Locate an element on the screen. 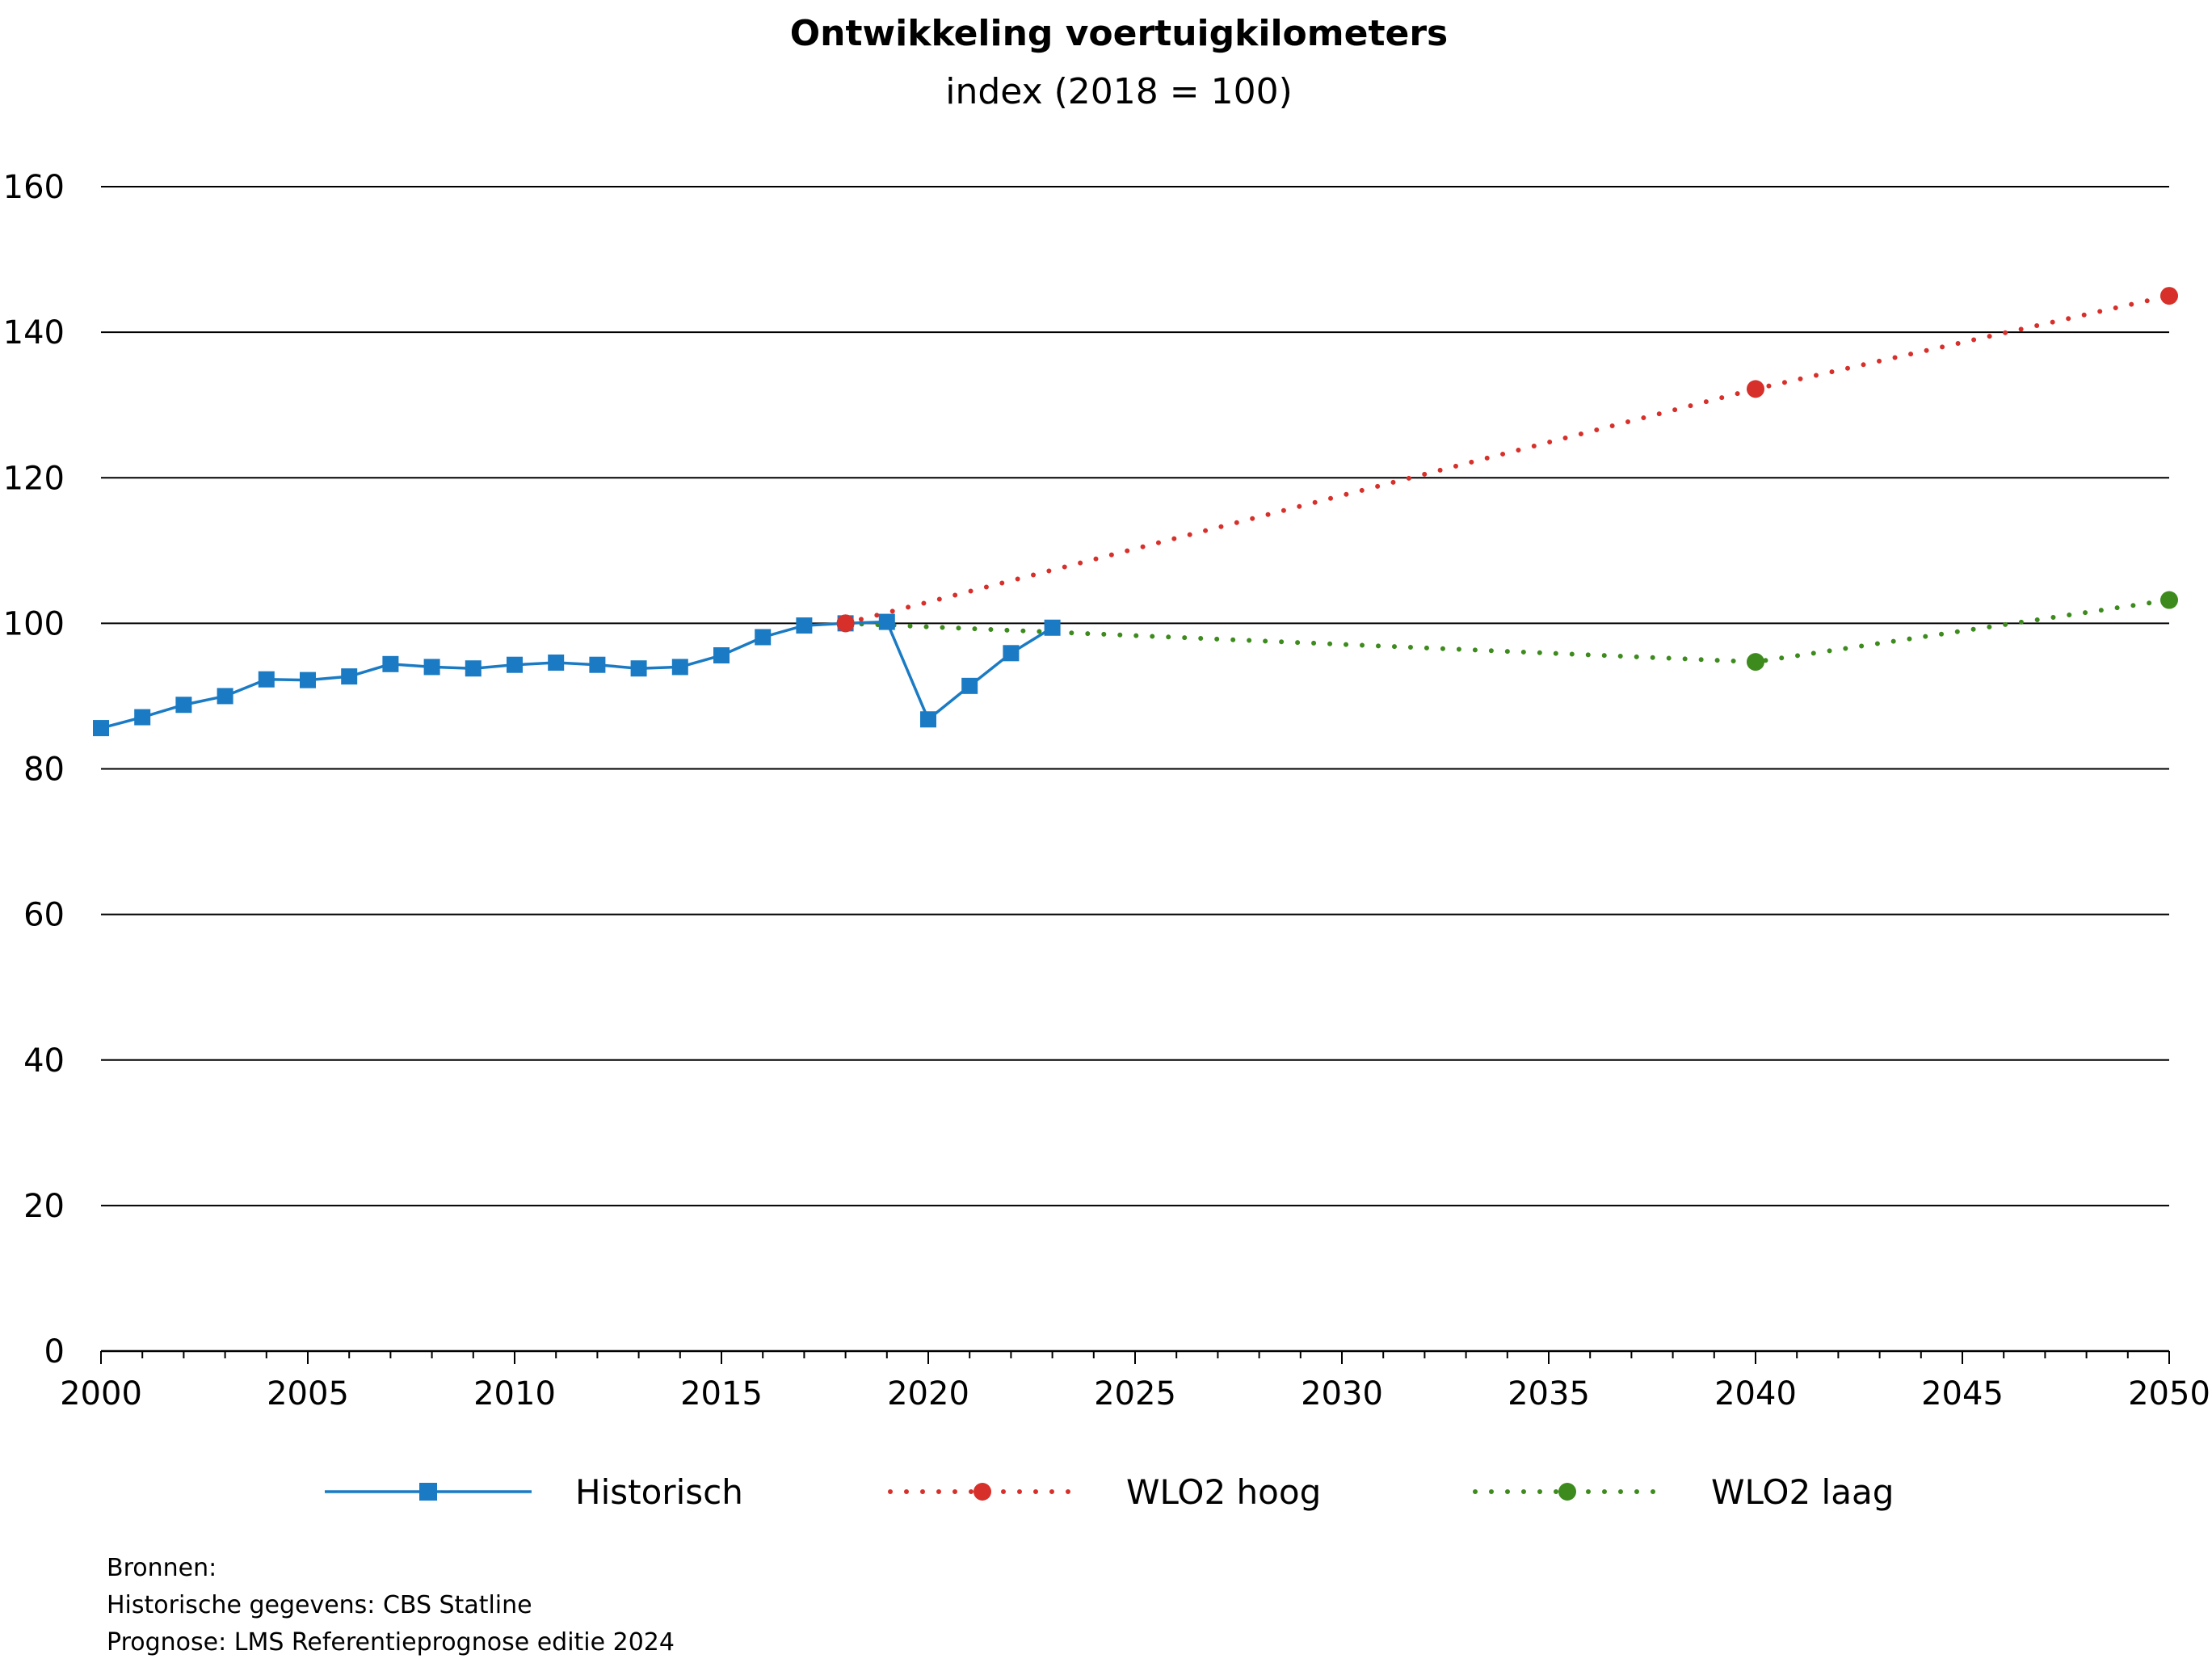 Image resolution: width=2212 pixels, height=1663 pixels. series-wlo2-laag is located at coordinates (1510, 631).